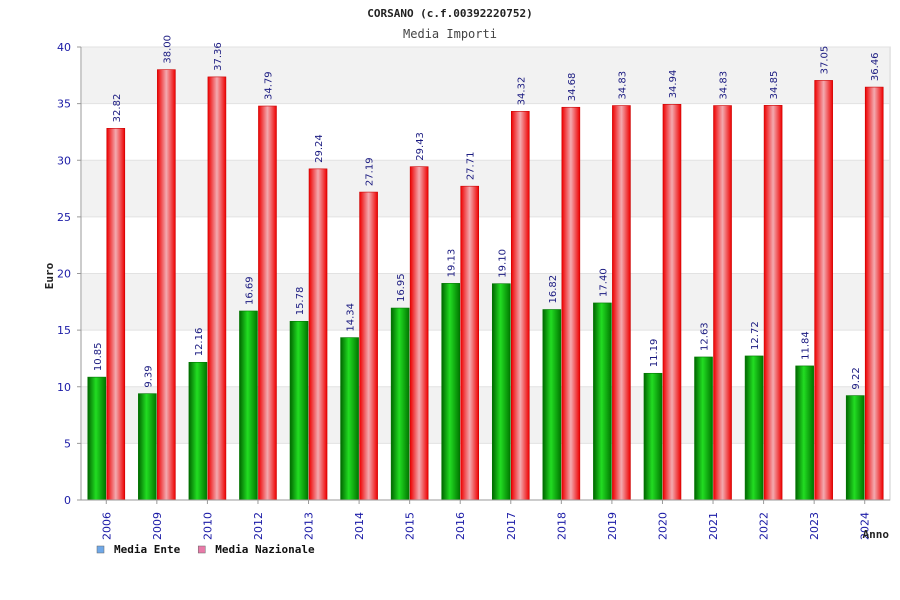 This screenshot has height=600, width=900. What do you see at coordinates (825, 60) in the screenshot?
I see `data-label: 37.05` at bounding box center [825, 60].